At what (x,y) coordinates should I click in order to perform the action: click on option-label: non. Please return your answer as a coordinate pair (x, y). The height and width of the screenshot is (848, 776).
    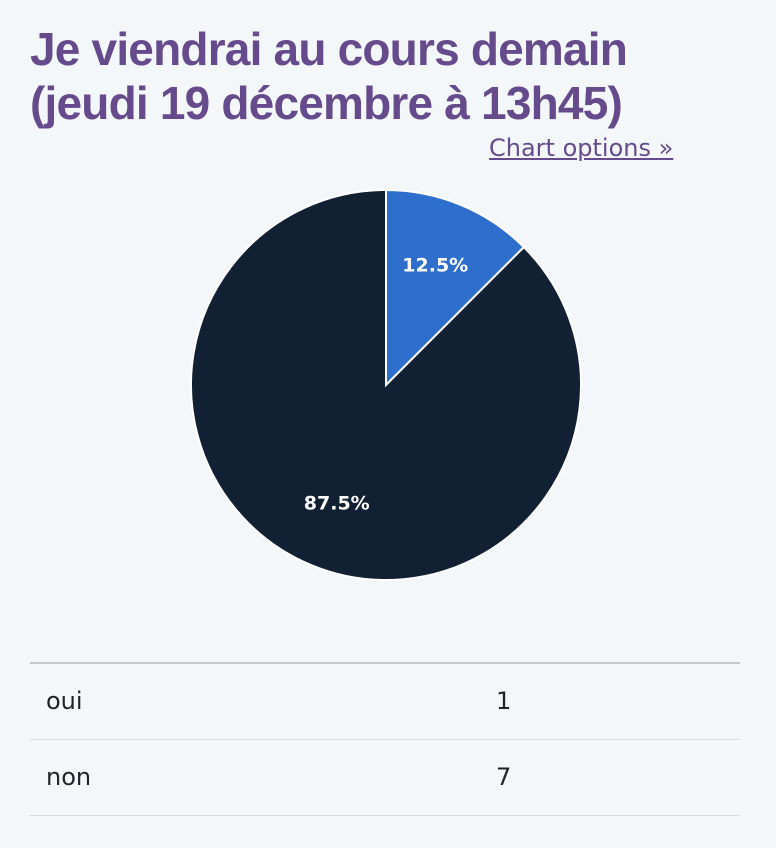
    Looking at the image, I should click on (263, 777).